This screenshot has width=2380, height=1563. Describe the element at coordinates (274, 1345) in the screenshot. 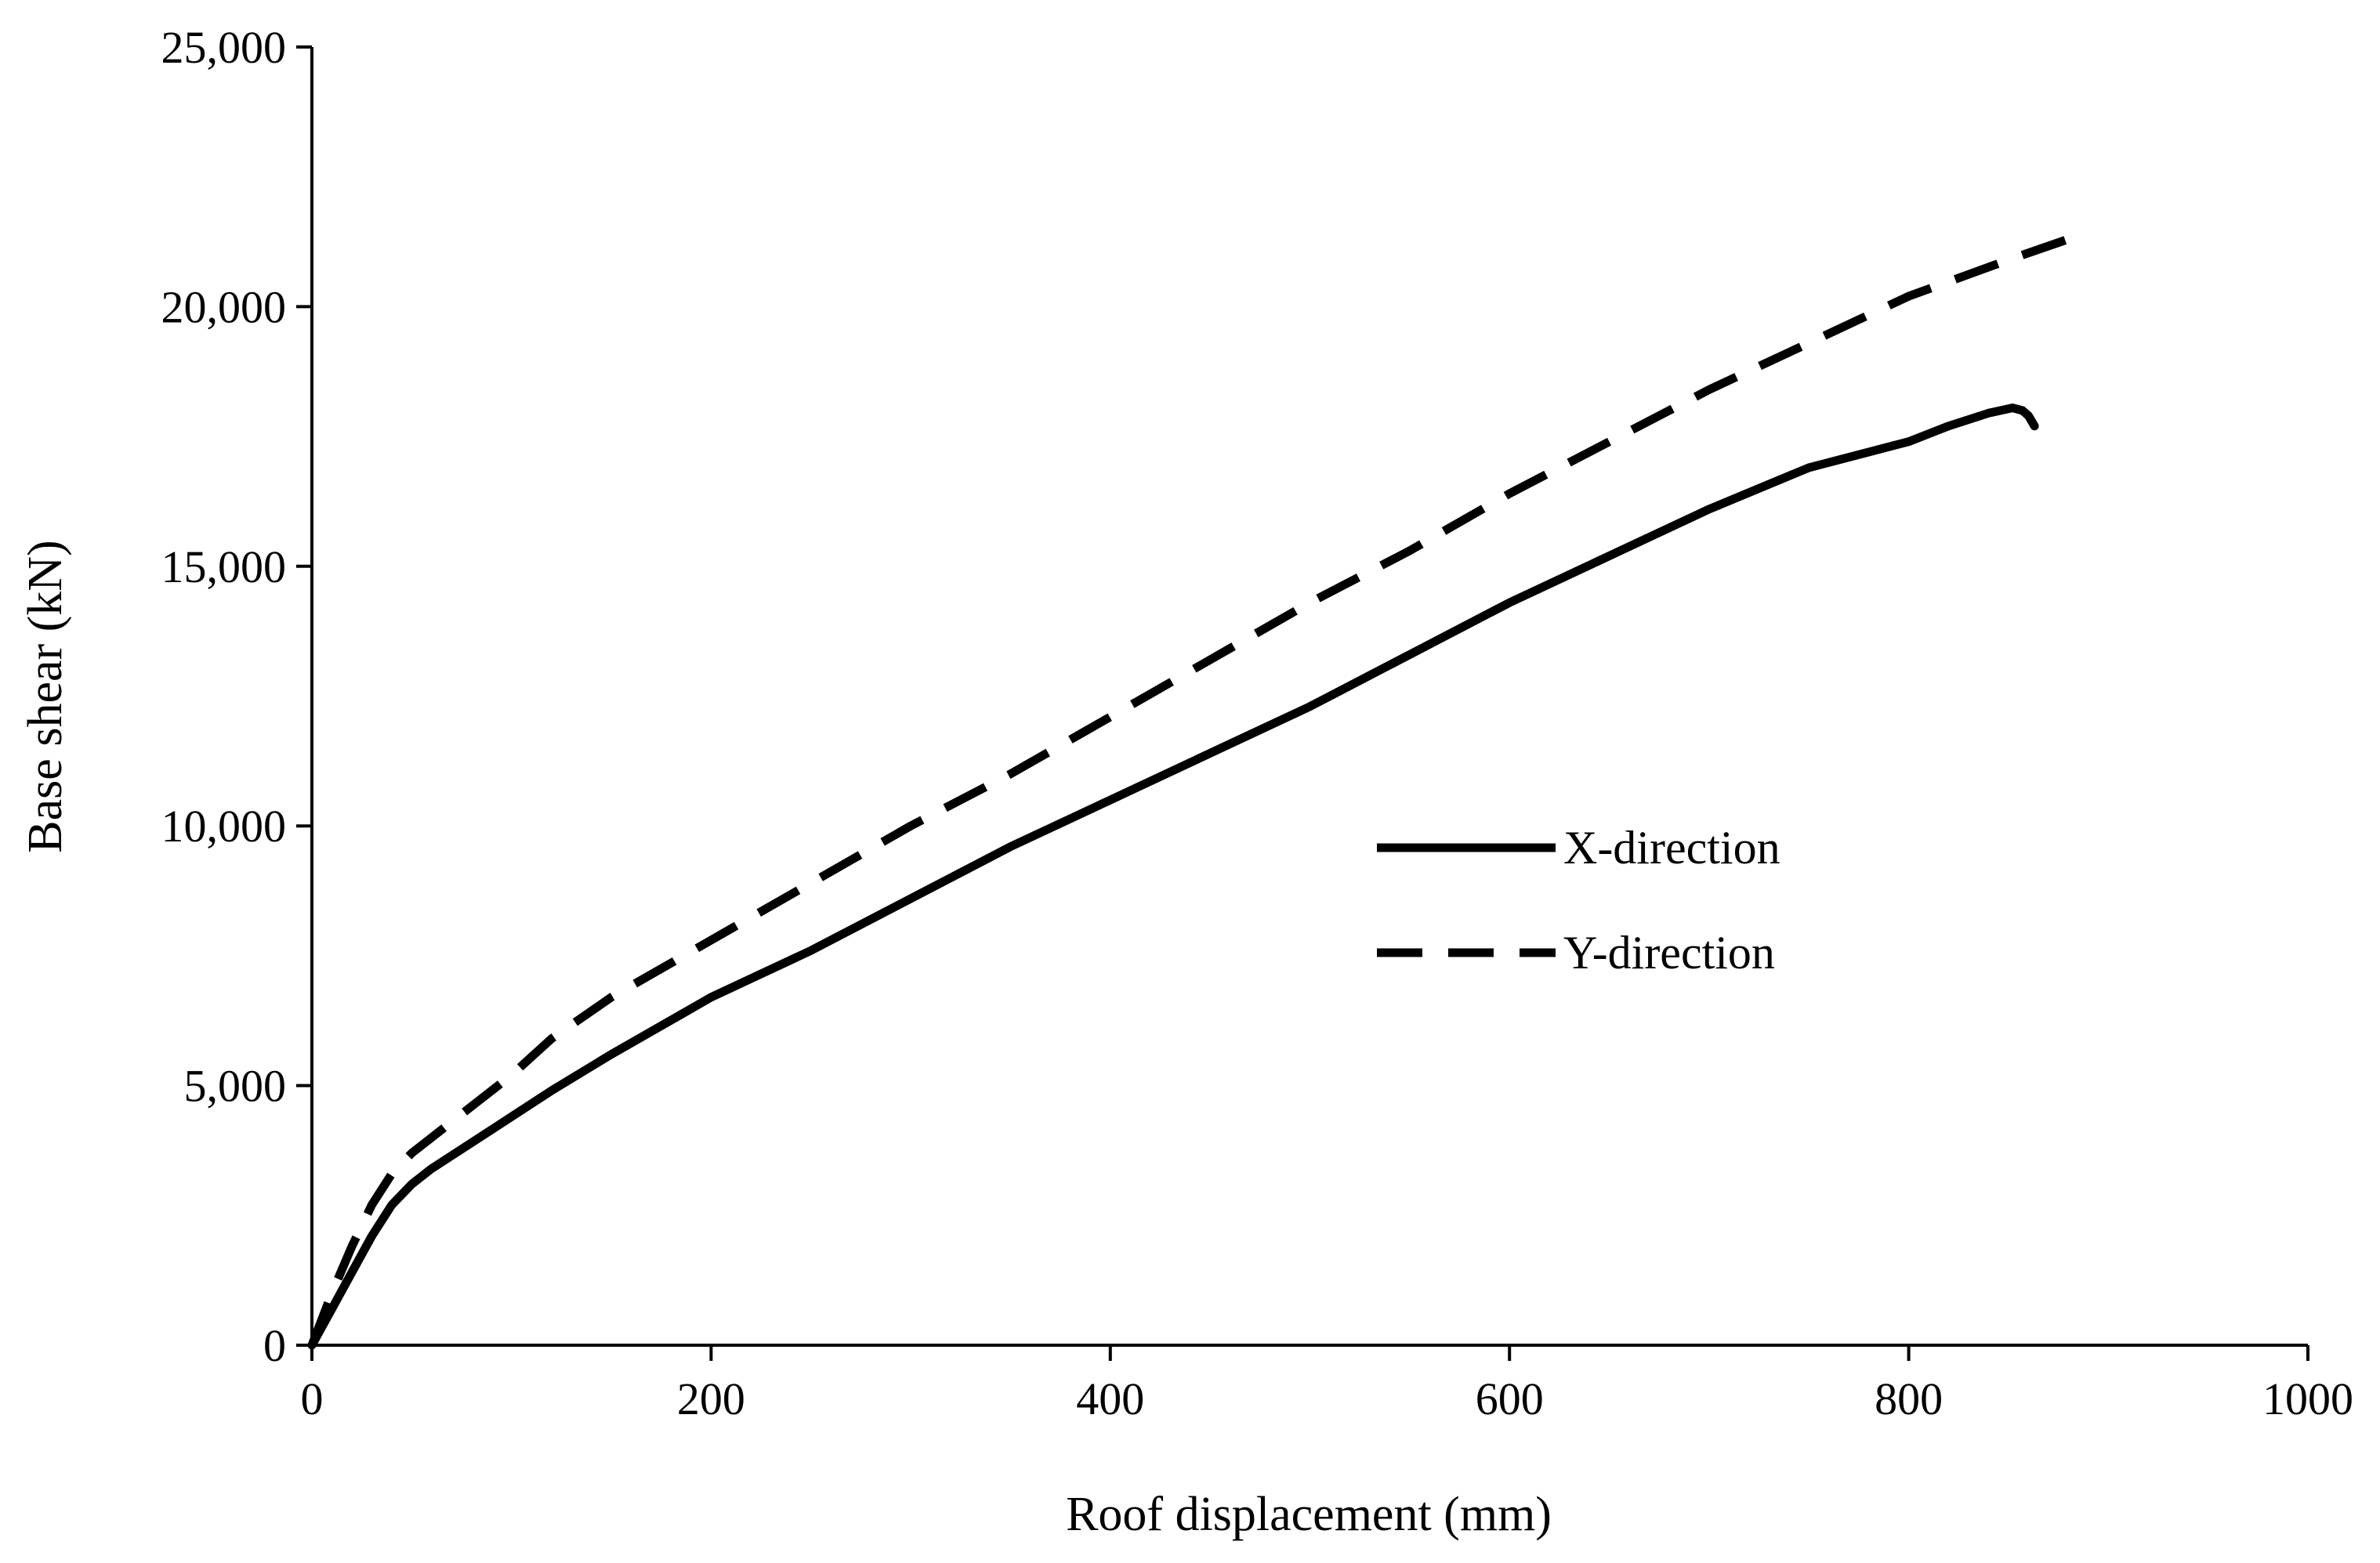

I see `y-tick-label: 0` at that location.